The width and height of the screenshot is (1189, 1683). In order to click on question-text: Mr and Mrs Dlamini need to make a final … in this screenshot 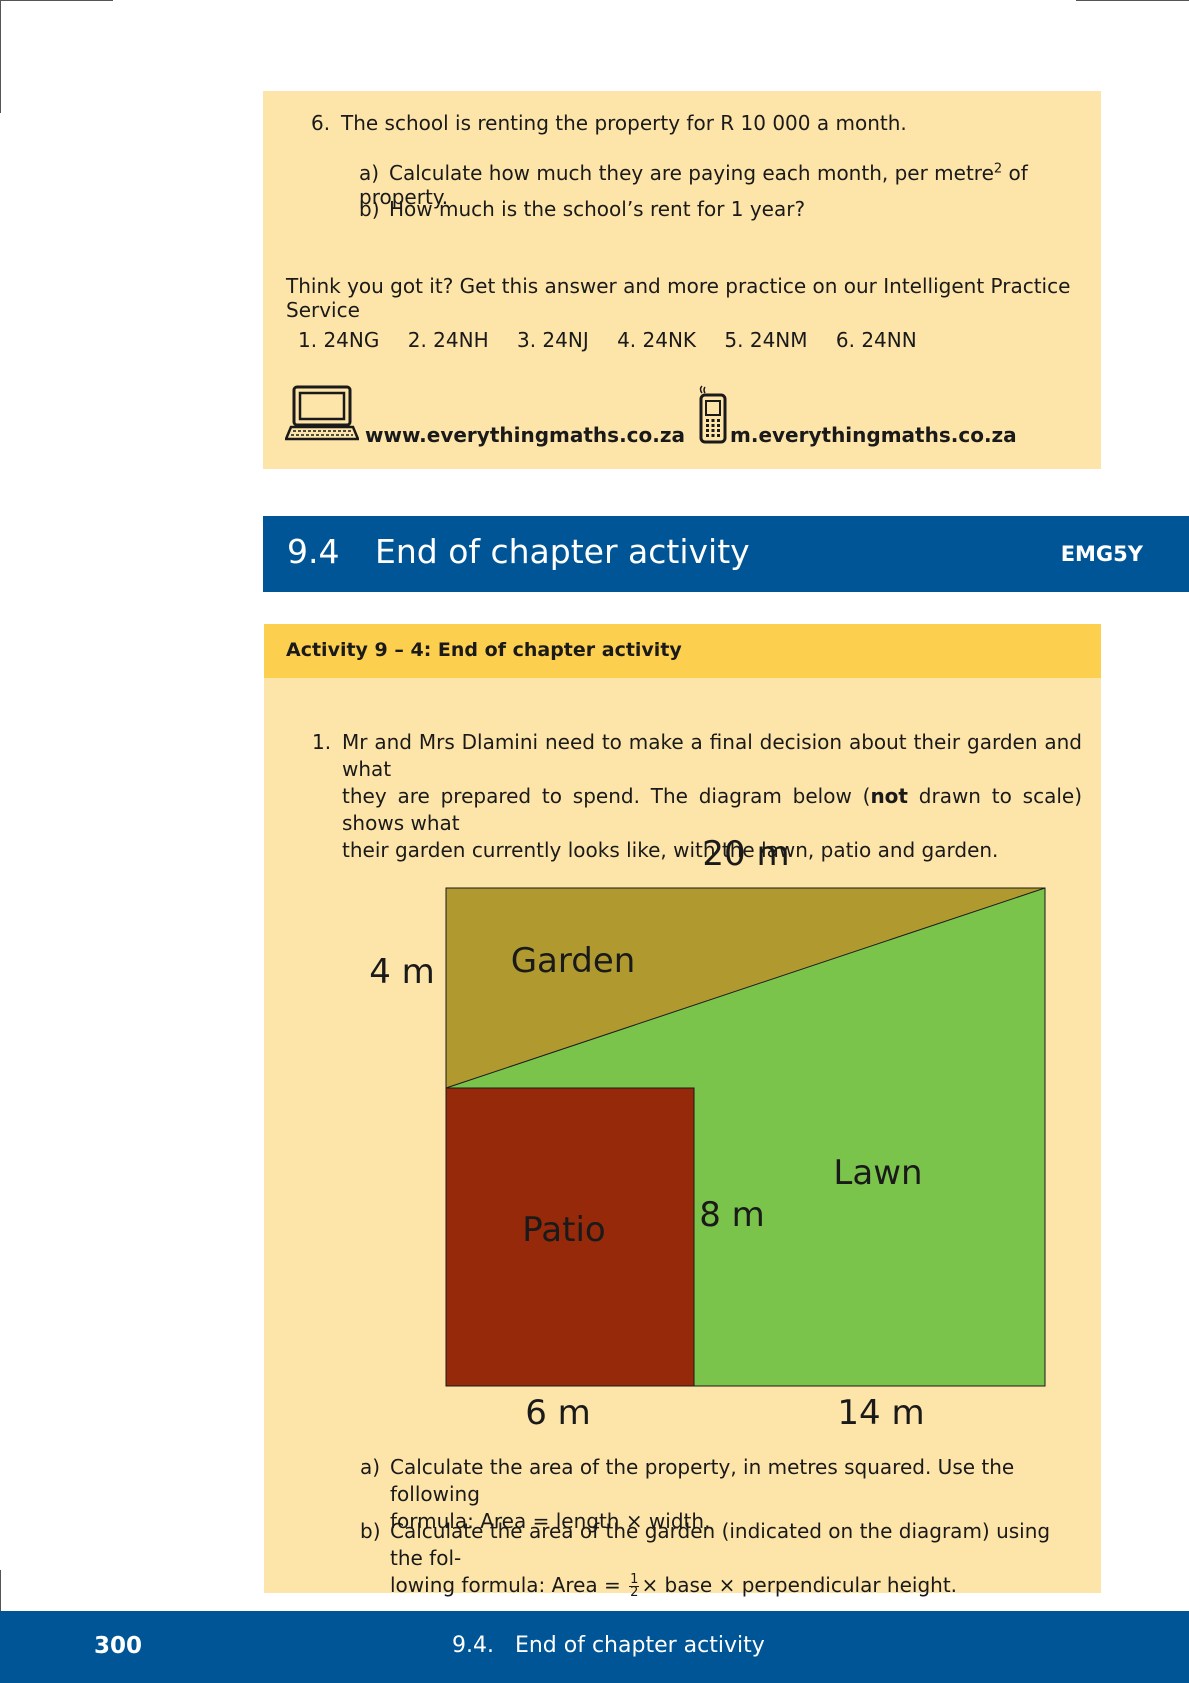, I will do `click(712, 796)`.